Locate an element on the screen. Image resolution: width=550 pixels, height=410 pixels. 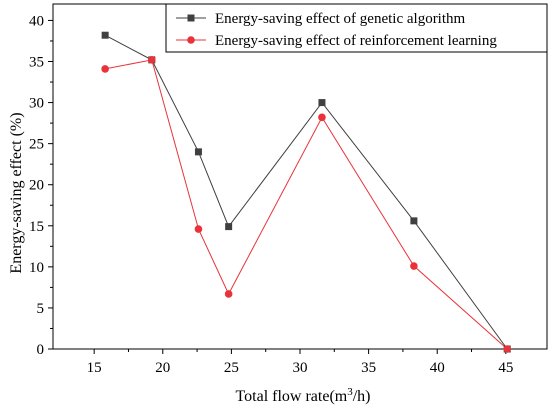
legend-box is located at coordinates (356, 28).